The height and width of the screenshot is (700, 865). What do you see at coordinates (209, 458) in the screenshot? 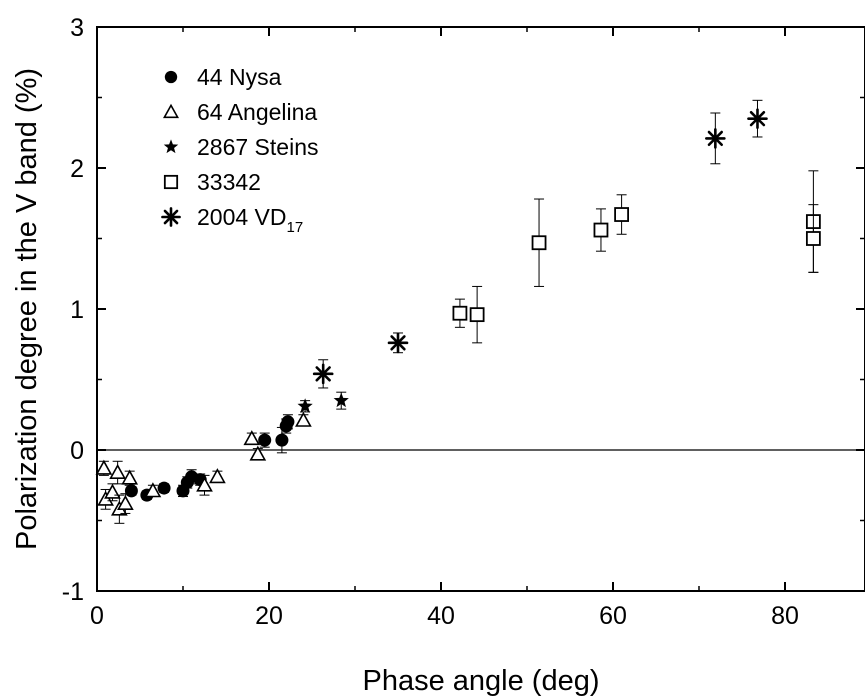
I see `series-filled-circle` at bounding box center [209, 458].